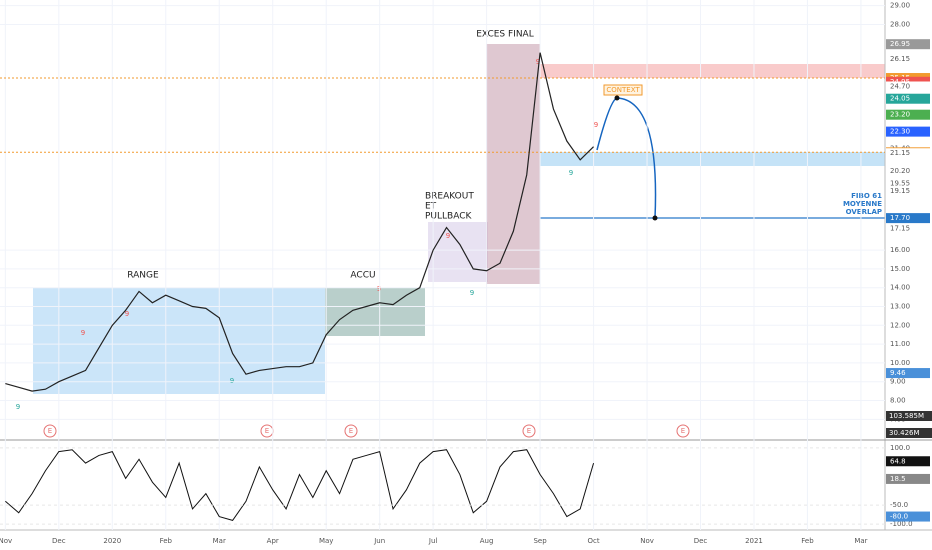  Describe the element at coordinates (379, 541) in the screenshot. I see `x-tick-label: Jun` at that location.